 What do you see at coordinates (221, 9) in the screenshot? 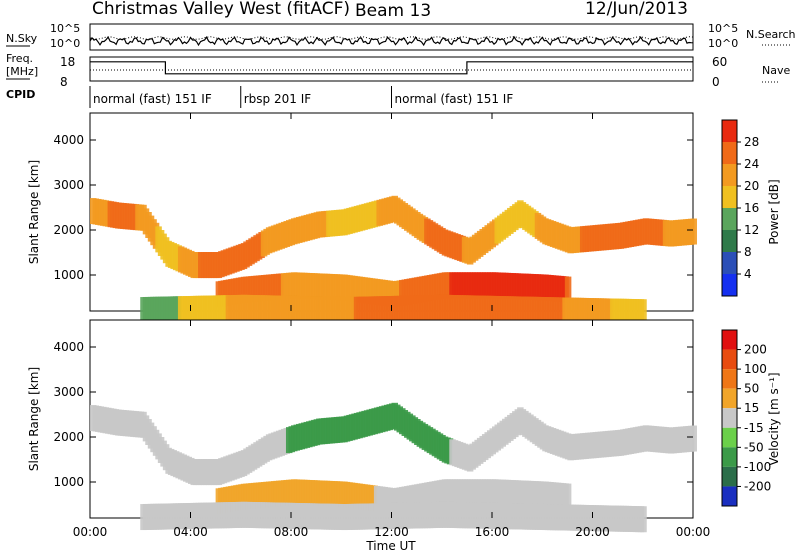
I see `station-title: Christmas Valley West (fitACF)` at bounding box center [221, 9].